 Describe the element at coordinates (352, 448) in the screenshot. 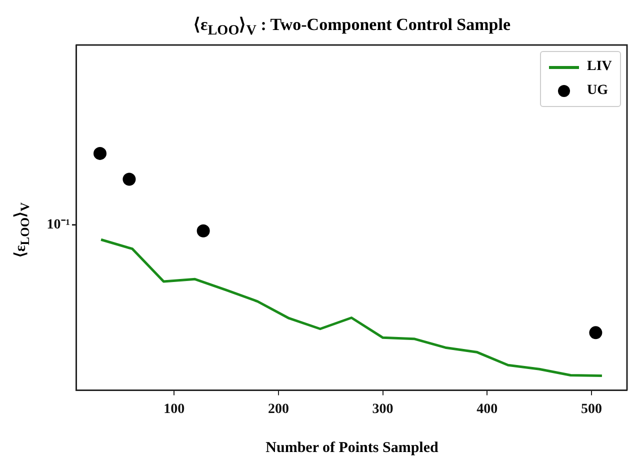

I see `x-axis-title: Number of Points Sampled` at that location.